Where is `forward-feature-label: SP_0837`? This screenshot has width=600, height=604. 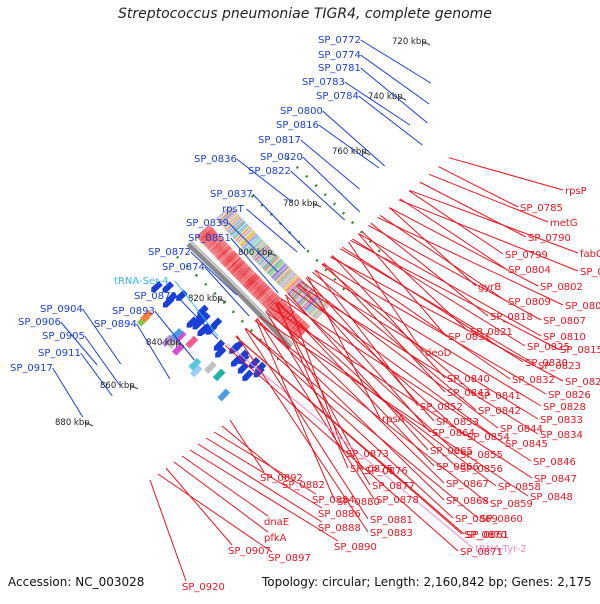 forward-feature-label: SP_0837 is located at coordinates (231, 194).